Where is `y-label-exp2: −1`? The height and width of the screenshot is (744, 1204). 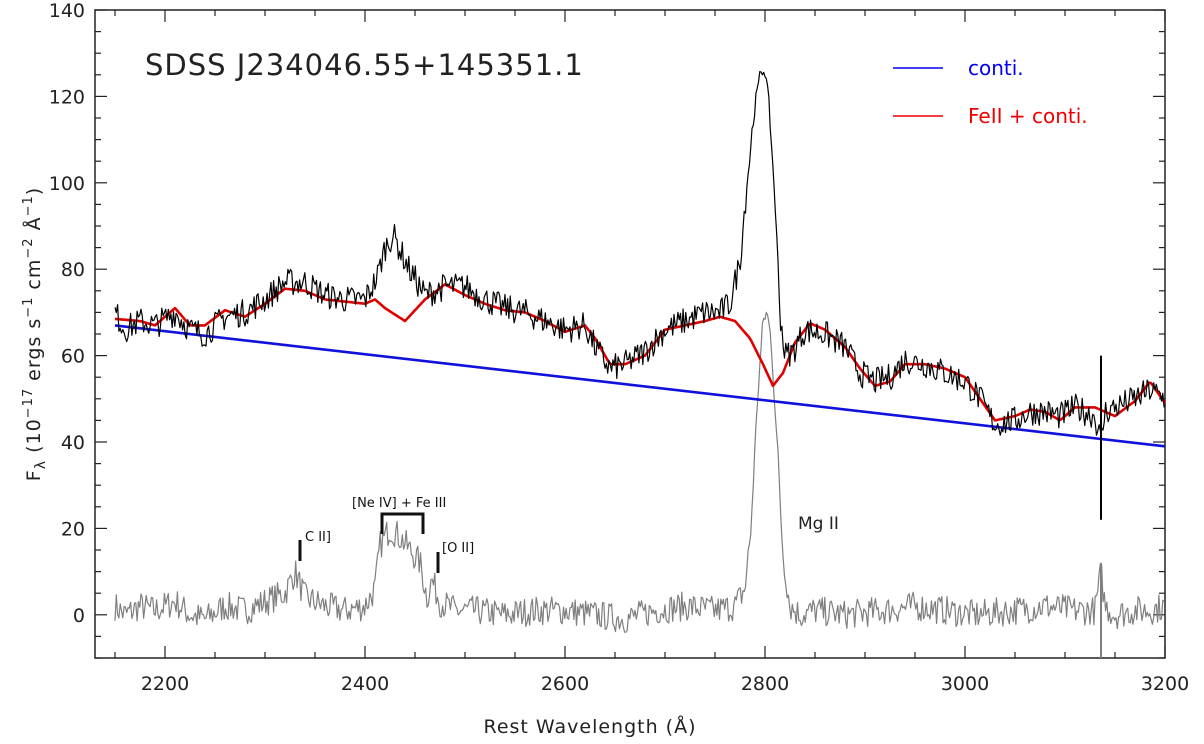
y-label-exp2: −1 is located at coordinates (28, 307).